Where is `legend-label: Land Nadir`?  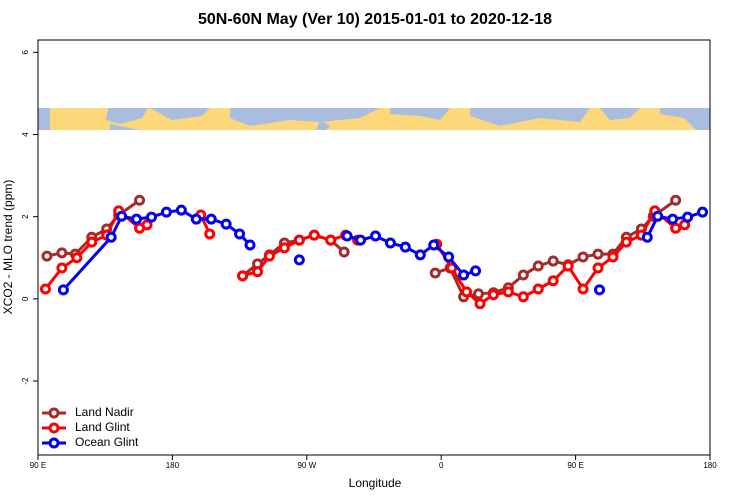 legend-label: Land Nadir is located at coordinates (104, 412).